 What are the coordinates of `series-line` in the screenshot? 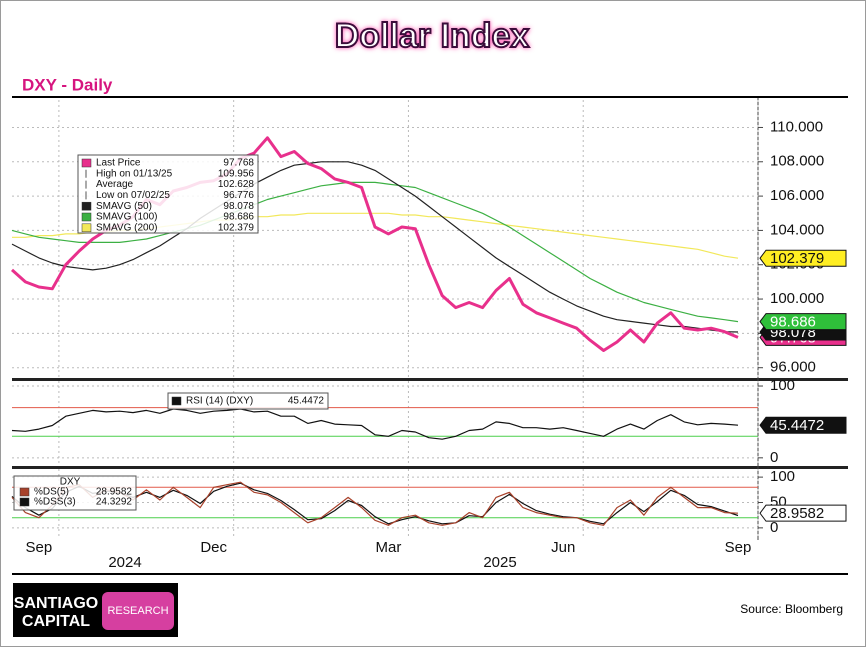 It's located at (375, 424).